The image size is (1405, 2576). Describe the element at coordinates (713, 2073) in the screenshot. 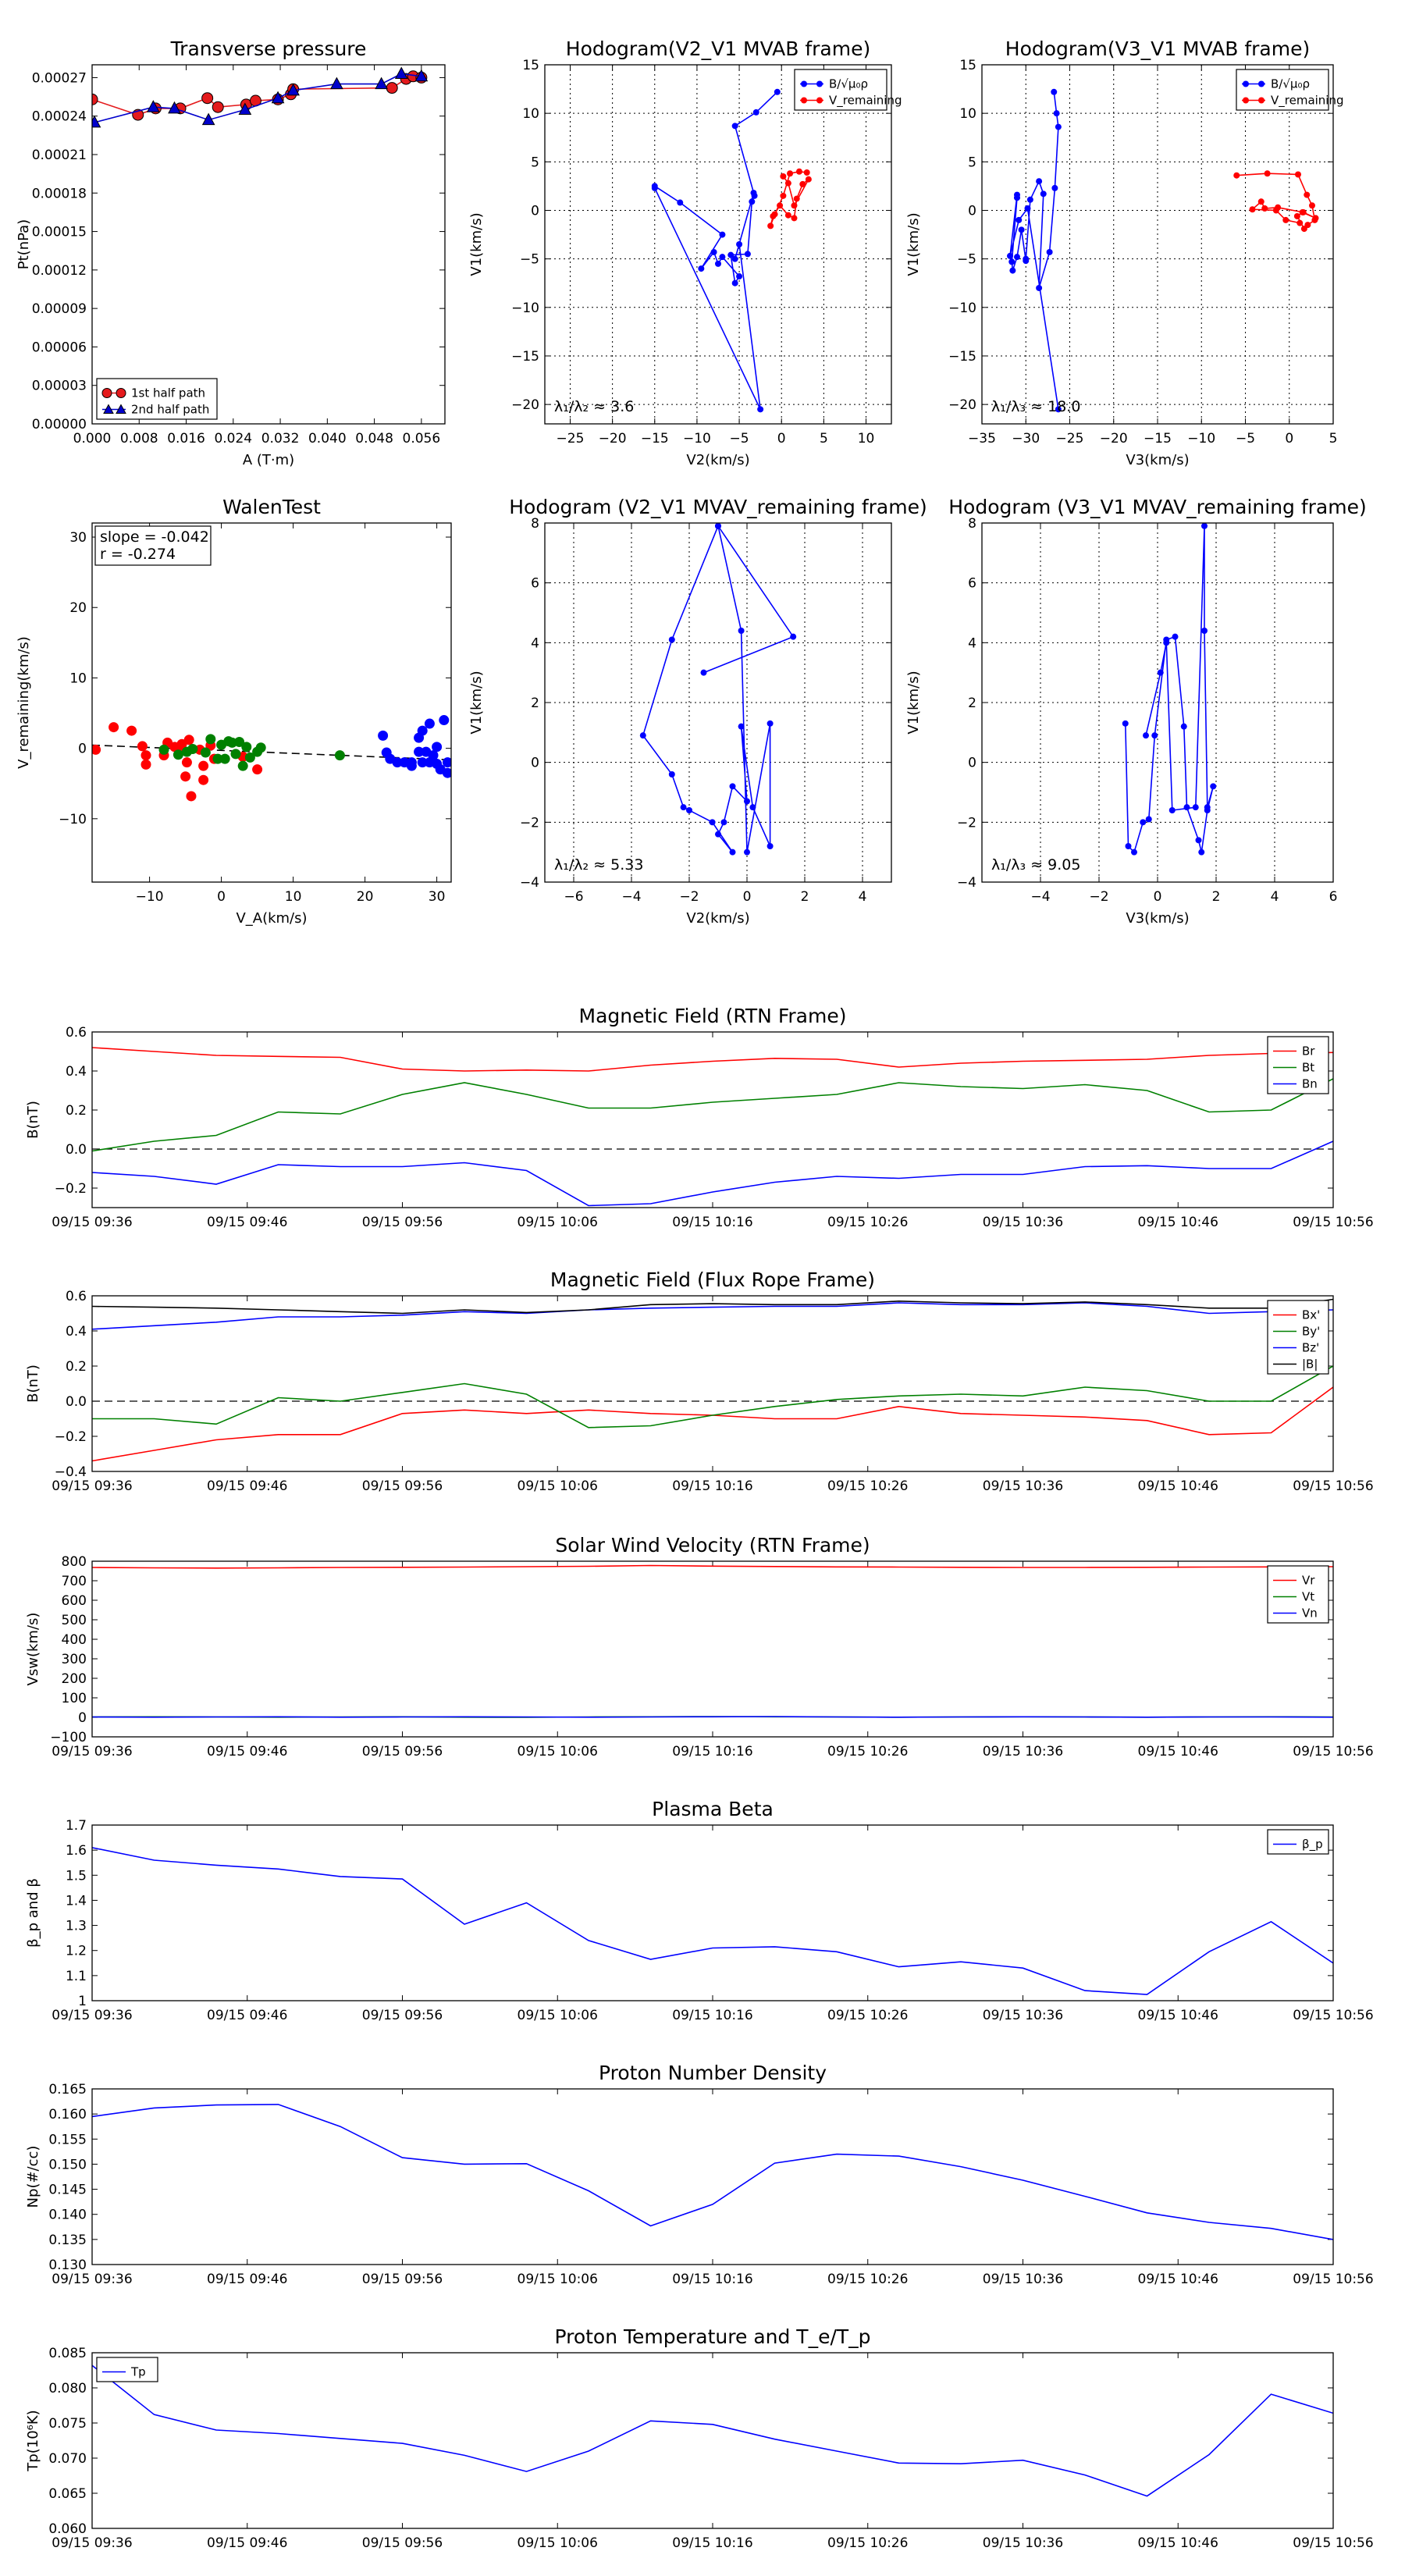

I see `chart-title: Proton Number Density` at that location.